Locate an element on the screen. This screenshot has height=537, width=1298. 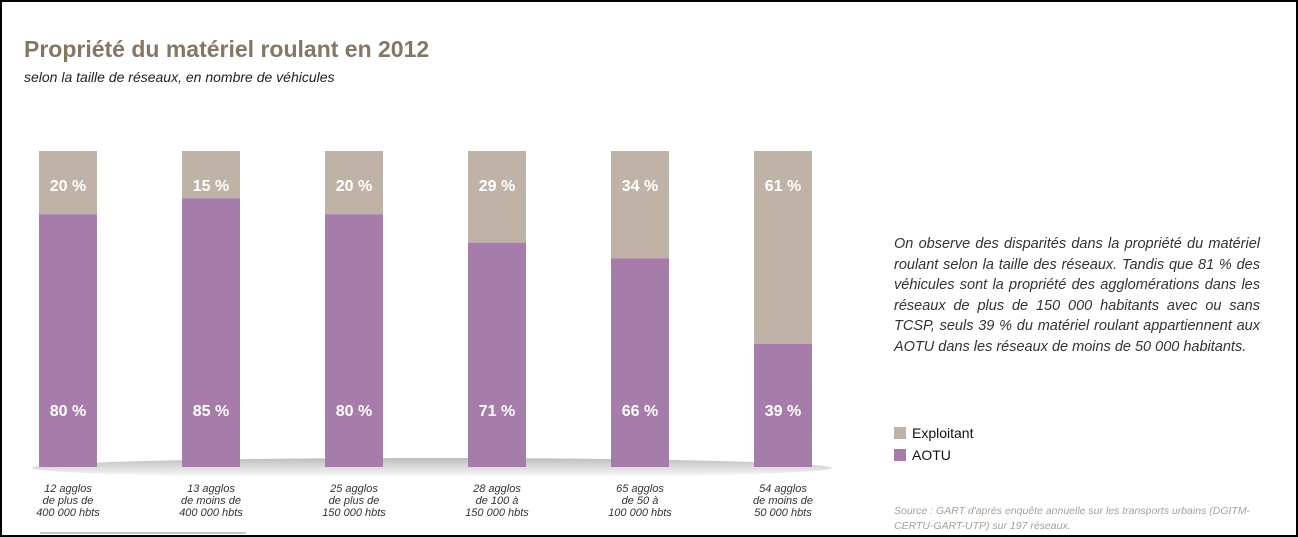
category-label-0: 12 agglos de plus de 400 000 hbts is located at coordinates (68, 501).